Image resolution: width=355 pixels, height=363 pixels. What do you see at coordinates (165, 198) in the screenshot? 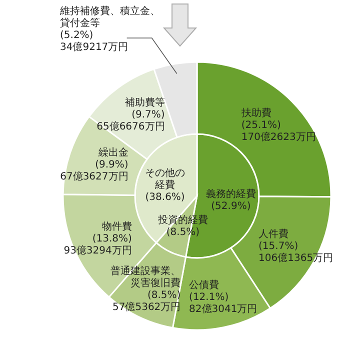
I see `data-label: (38.6%)` at bounding box center [165, 198].